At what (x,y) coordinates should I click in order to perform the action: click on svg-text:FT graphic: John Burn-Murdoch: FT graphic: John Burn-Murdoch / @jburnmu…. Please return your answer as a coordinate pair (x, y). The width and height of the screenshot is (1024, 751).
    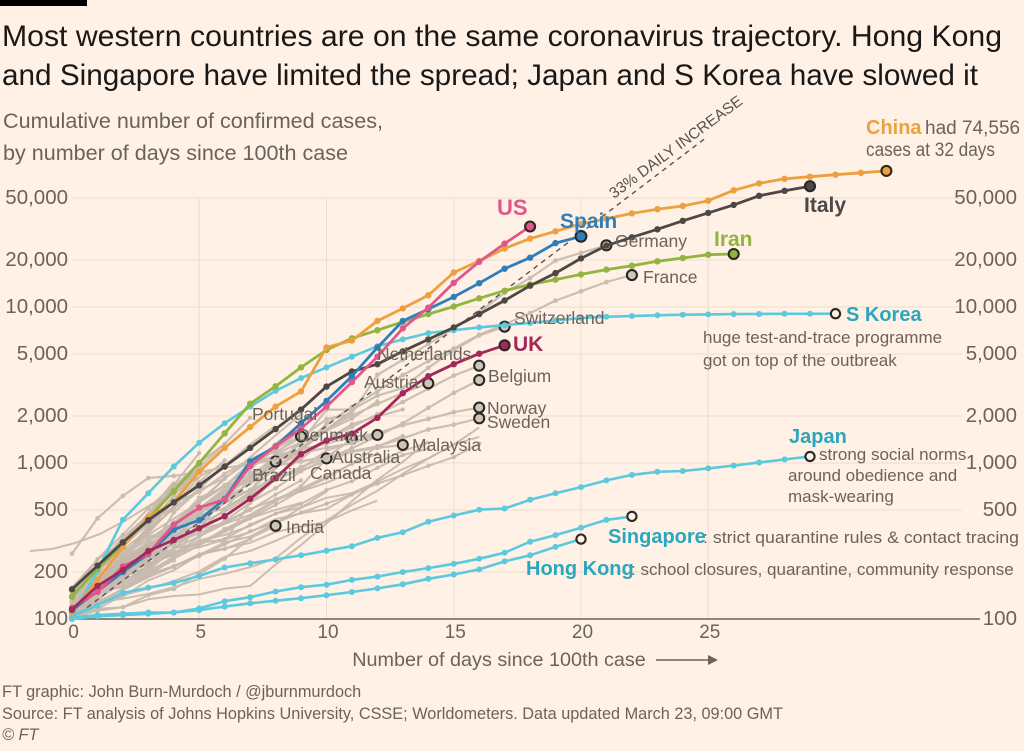
    Looking at the image, I should click on (181, 692).